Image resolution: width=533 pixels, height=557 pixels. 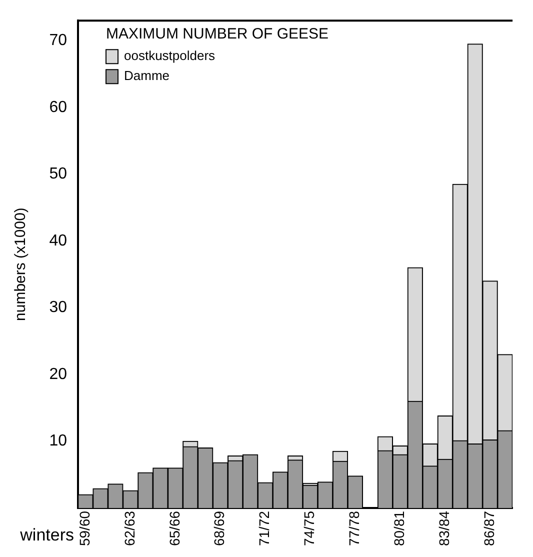 I want to click on x-tick-label: 86/87, so click(x=488, y=528).